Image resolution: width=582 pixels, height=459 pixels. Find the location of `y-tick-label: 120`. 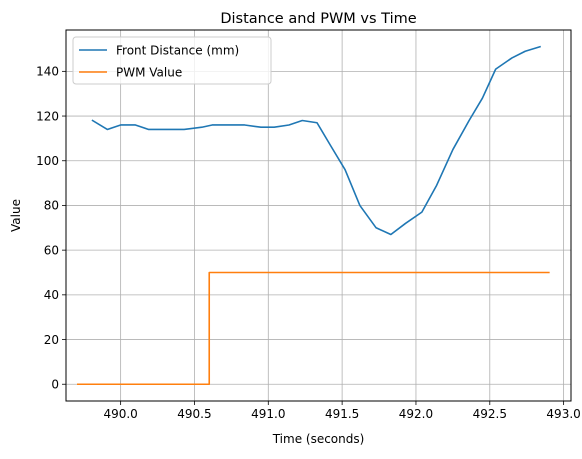

y-tick-label: 120 is located at coordinates (47, 116).